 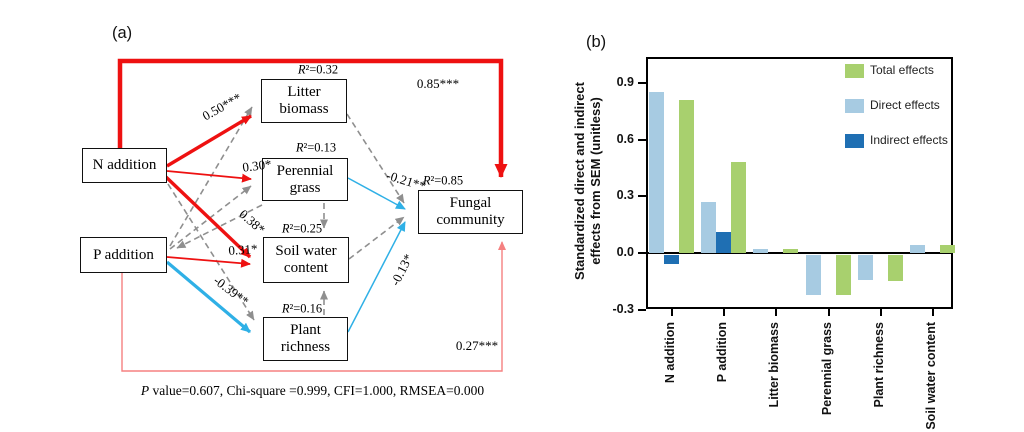 I want to click on bar-total-effects-p-addition, so click(x=738, y=207).